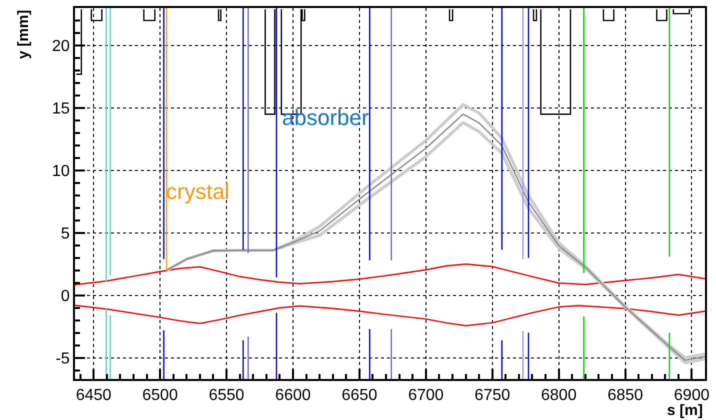  I want to click on x-tick-label: 6750, so click(492, 395).